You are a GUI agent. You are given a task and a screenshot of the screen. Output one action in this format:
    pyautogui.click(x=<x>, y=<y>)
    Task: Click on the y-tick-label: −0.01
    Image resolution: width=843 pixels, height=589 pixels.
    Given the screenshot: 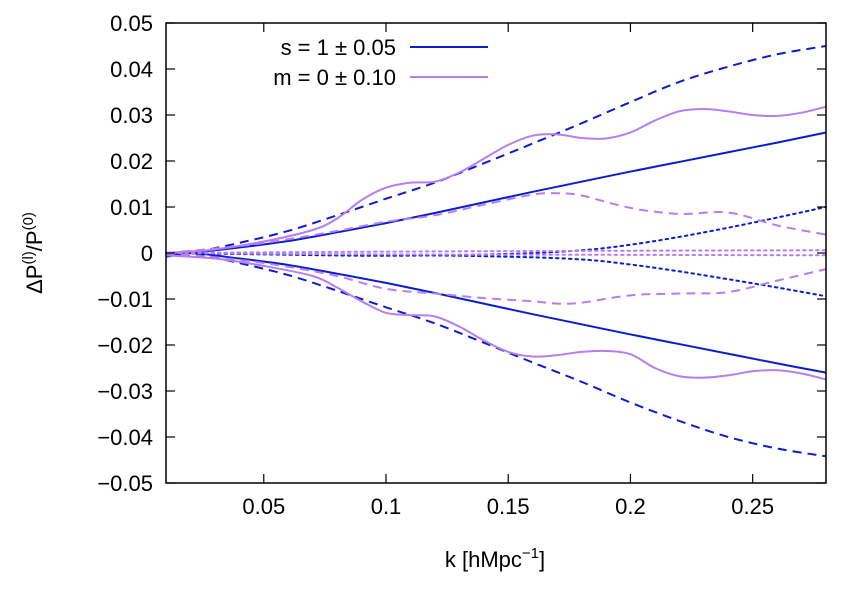 What is the action you would take?
    pyautogui.click(x=125, y=299)
    